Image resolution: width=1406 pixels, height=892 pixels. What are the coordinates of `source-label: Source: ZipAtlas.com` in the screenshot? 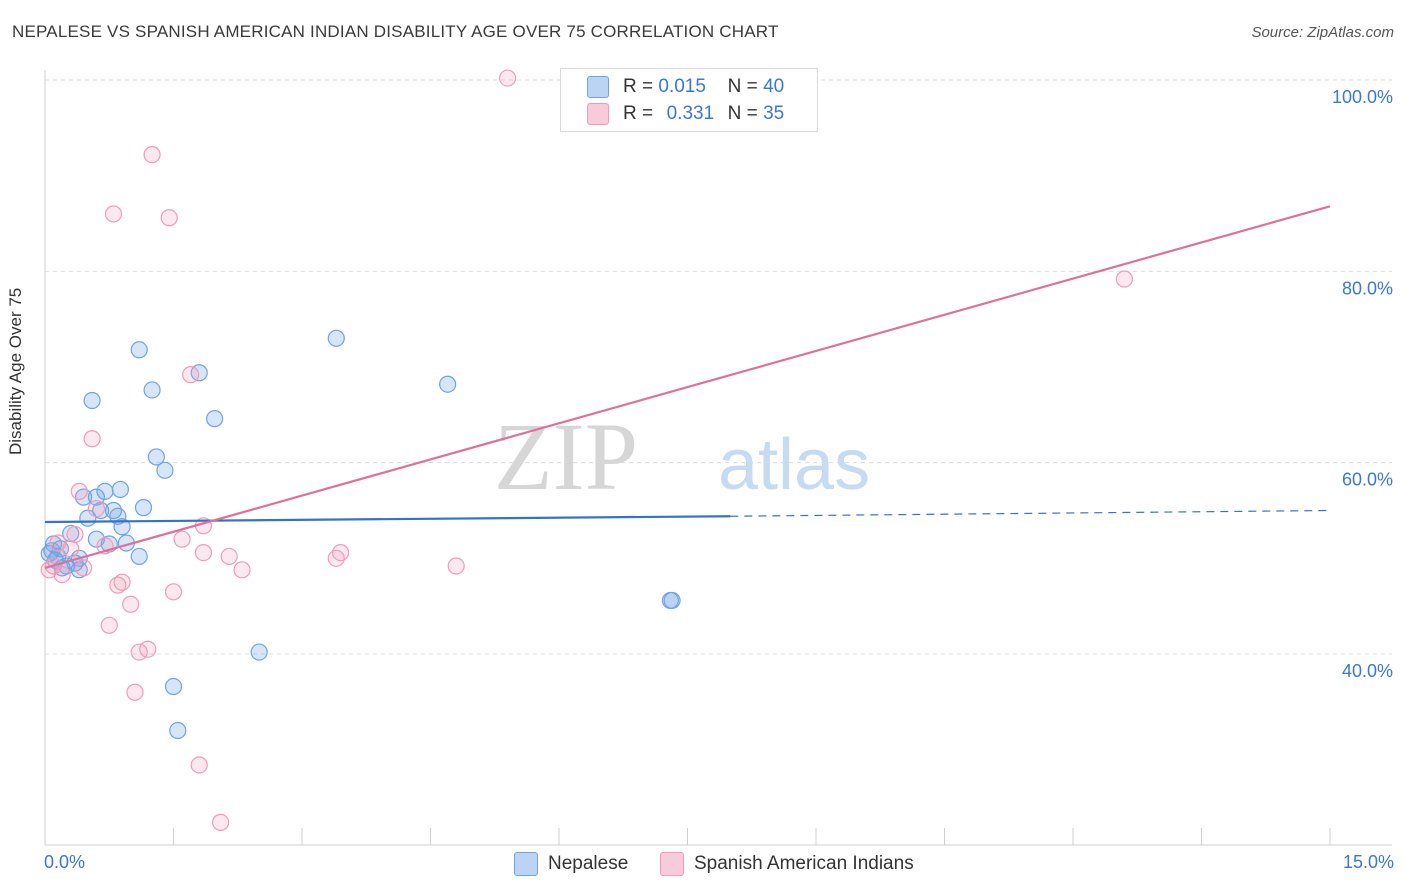 It's located at (1322, 32).